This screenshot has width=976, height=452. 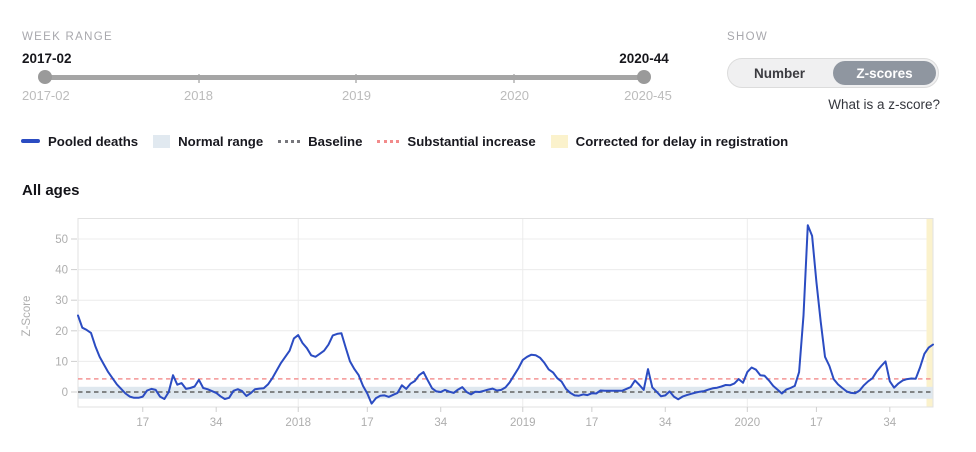 What do you see at coordinates (61, 332) in the screenshot?
I see `svg-text: 20` at bounding box center [61, 332].